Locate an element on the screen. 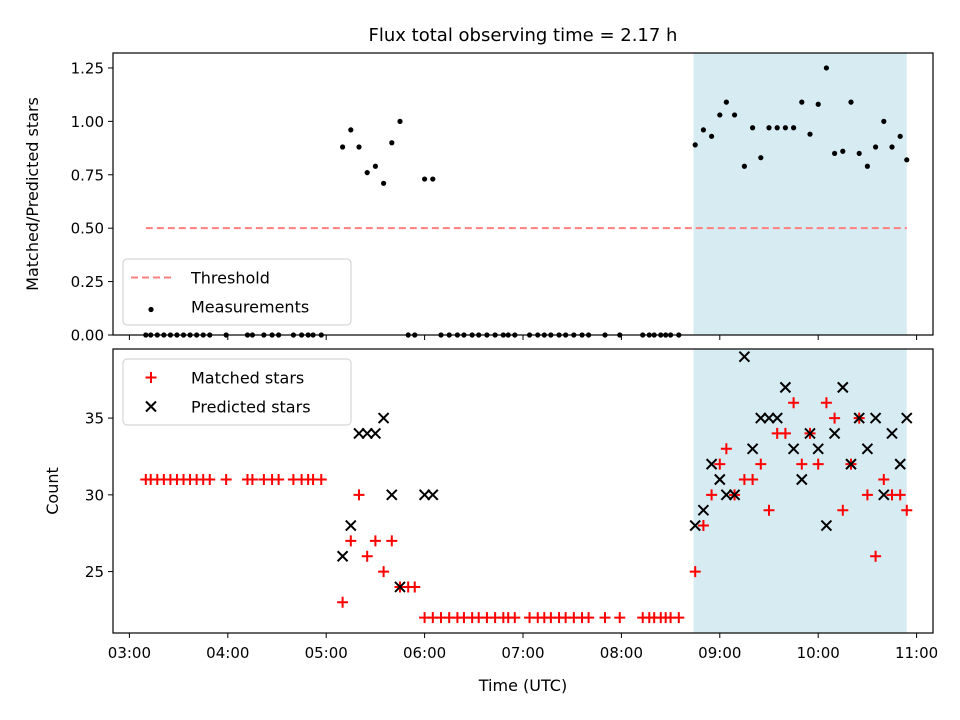  x-tick-label: 10:00 is located at coordinates (818, 653).